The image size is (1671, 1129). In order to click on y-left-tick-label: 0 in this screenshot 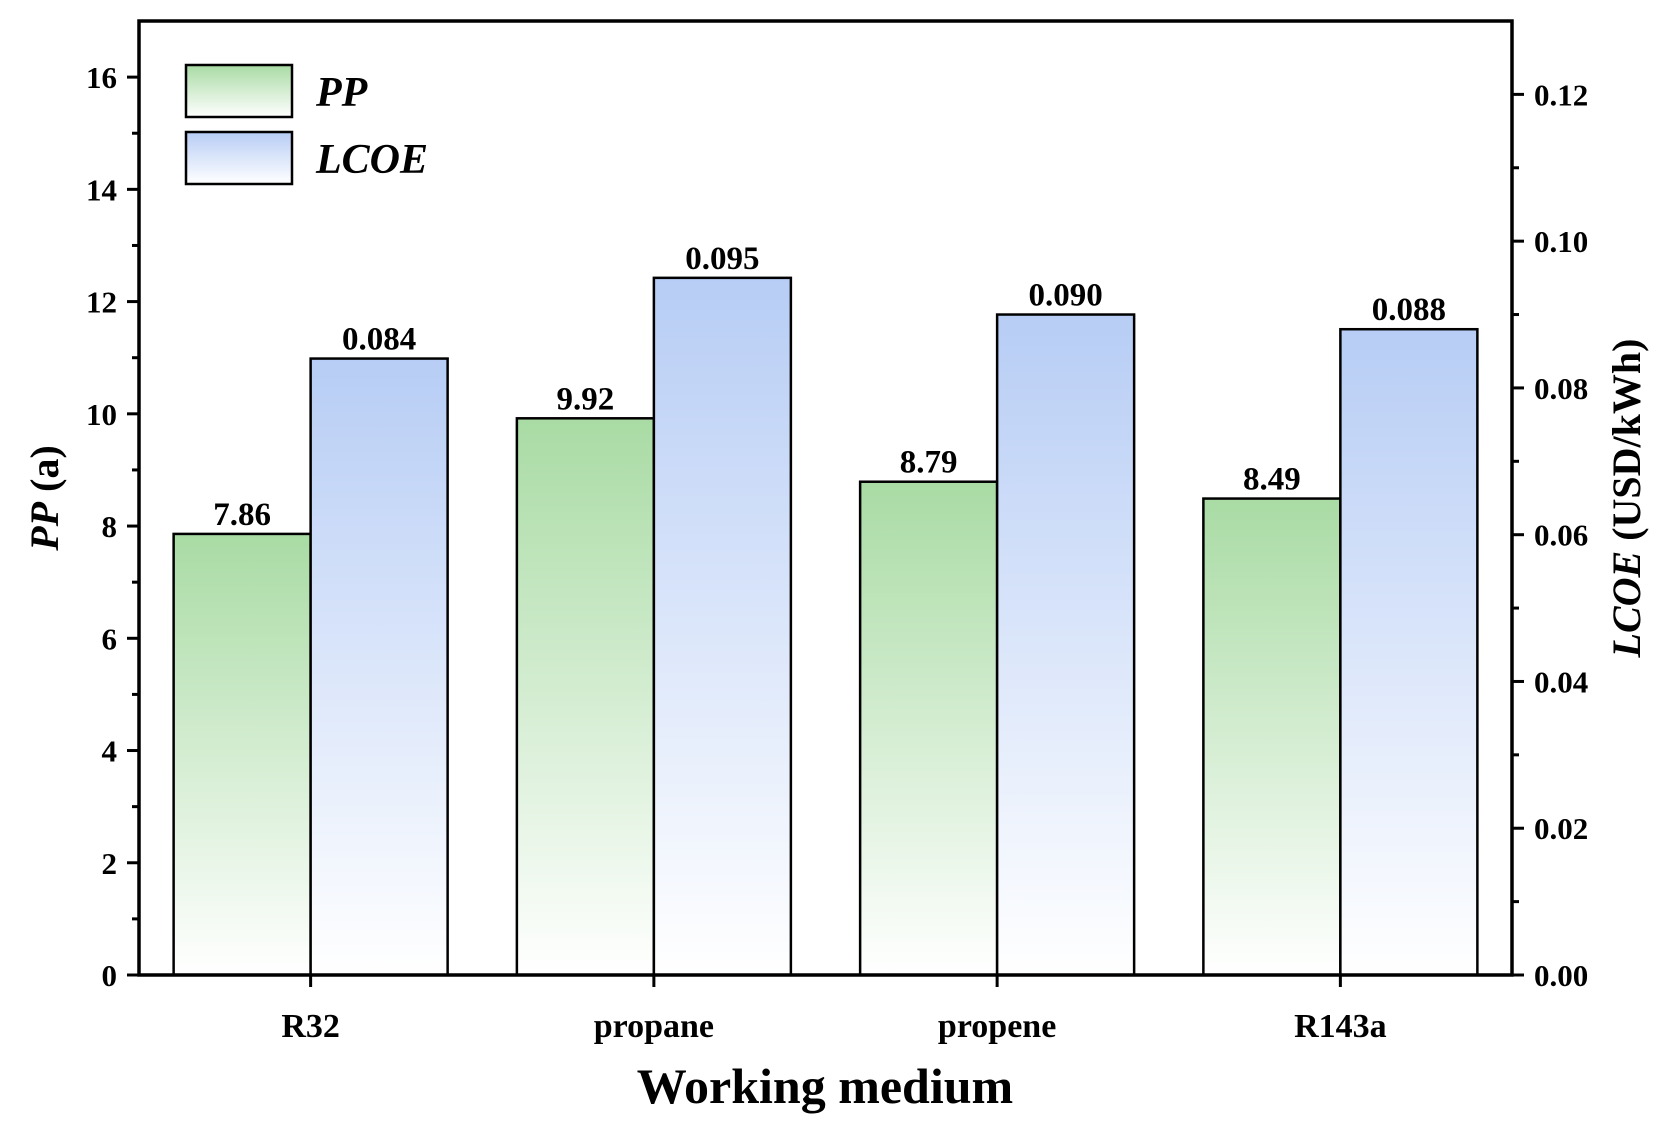, I will do `click(110, 975)`.